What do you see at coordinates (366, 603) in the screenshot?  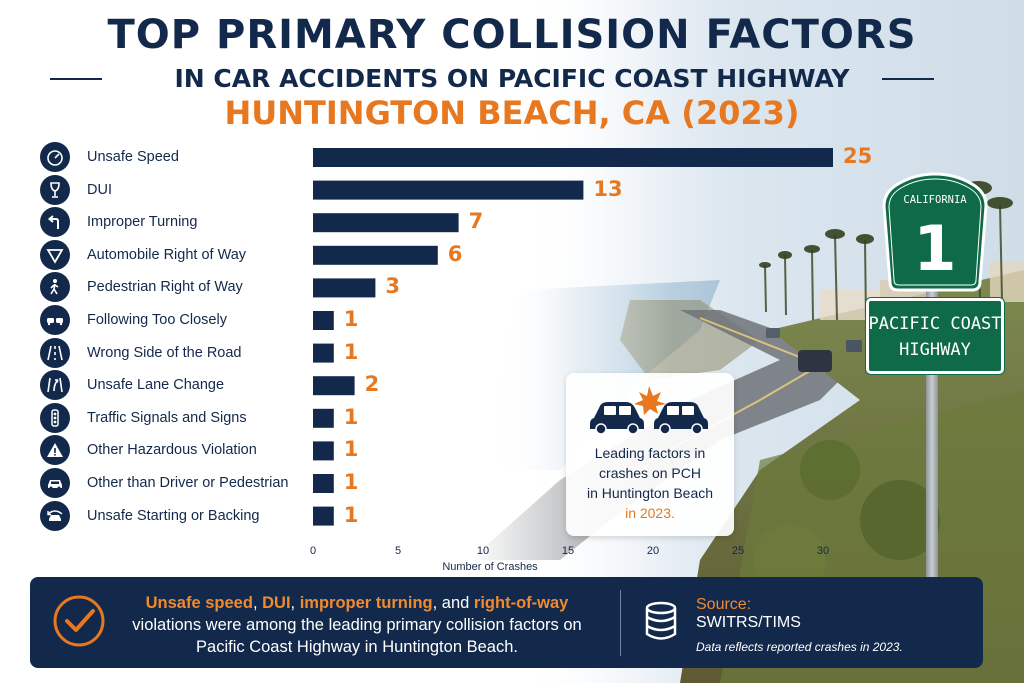 I see `banner-highlight-improper-turning: improper turning` at bounding box center [366, 603].